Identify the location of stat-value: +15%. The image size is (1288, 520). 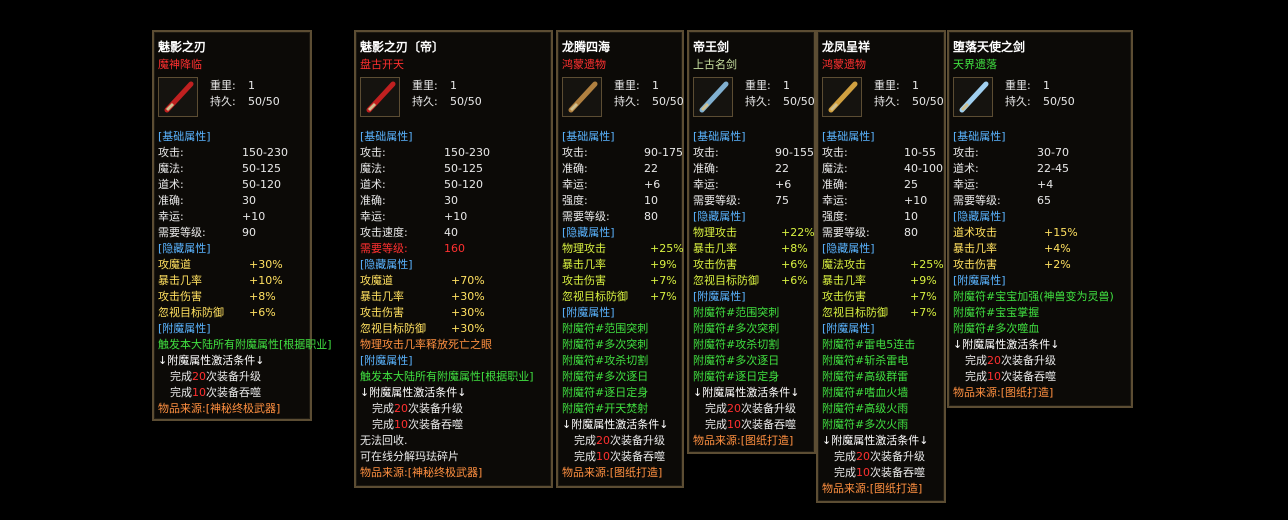
(1061, 232).